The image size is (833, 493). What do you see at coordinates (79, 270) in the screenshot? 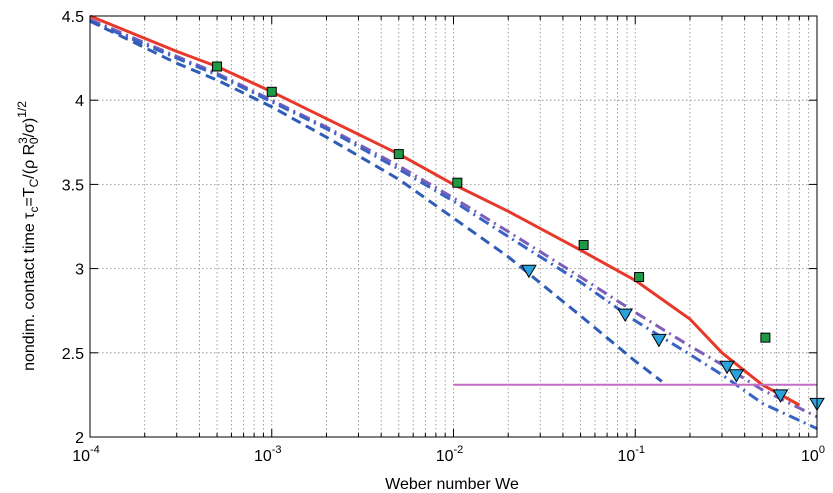
I see `y-tick-label: 3` at bounding box center [79, 270].